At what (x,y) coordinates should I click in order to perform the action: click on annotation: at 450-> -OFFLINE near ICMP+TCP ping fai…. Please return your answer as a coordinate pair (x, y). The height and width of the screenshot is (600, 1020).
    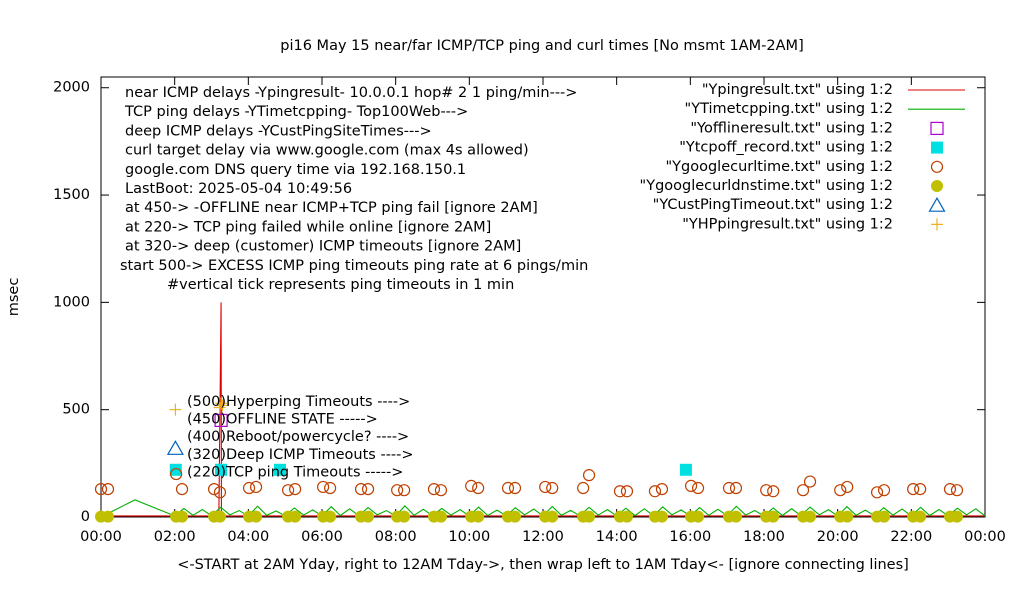
    Looking at the image, I should click on (331, 208).